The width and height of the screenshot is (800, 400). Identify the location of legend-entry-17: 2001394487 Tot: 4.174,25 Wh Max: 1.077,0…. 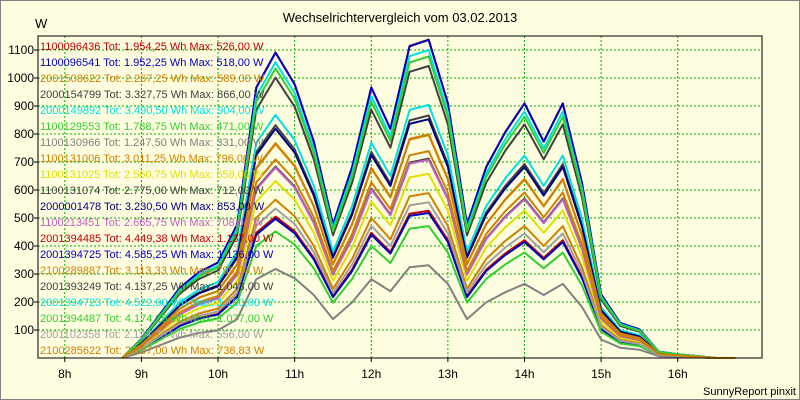
(157, 319).